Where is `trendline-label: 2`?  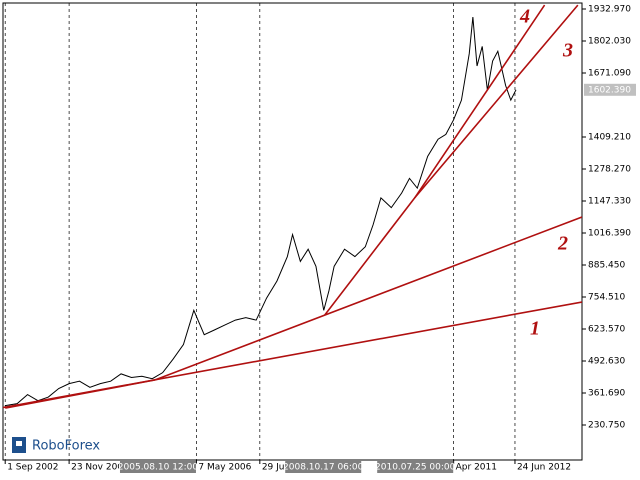 trendline-label: 2 is located at coordinates (562, 244).